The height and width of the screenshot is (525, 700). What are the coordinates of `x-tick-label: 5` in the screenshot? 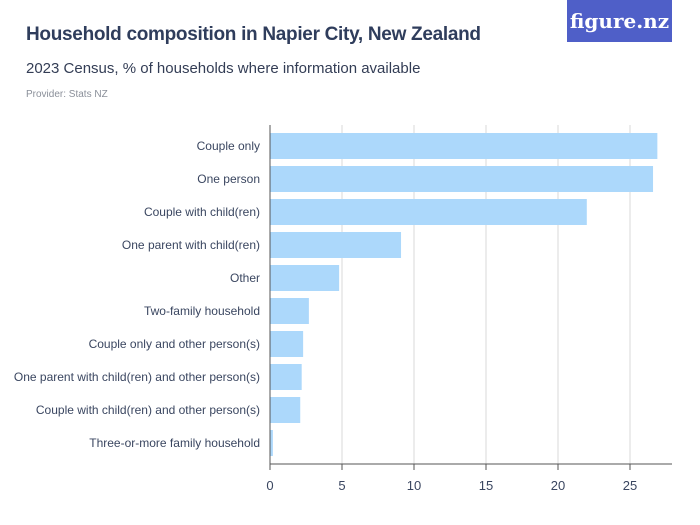 It's located at (341, 485).